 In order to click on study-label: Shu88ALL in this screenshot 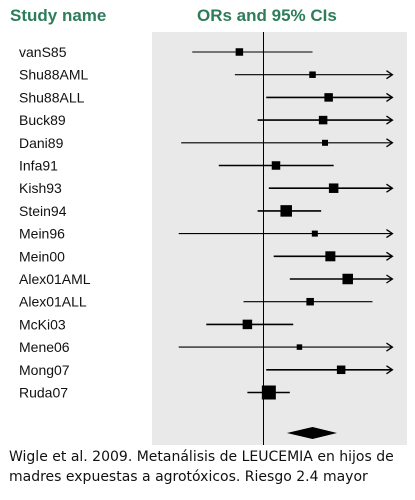, I will do `click(52, 97)`.